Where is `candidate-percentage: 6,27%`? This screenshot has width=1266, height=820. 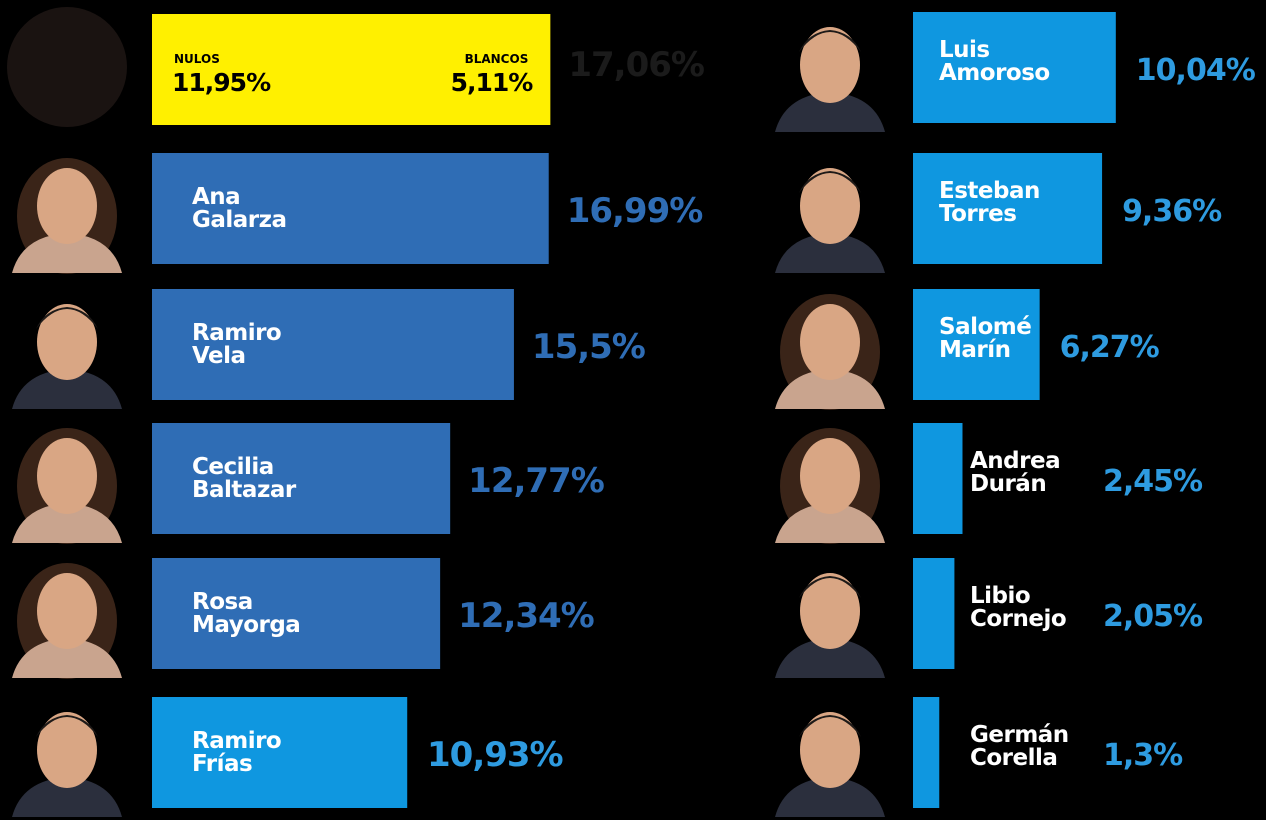
candidate-percentage: 6,27% is located at coordinates (1110, 347).